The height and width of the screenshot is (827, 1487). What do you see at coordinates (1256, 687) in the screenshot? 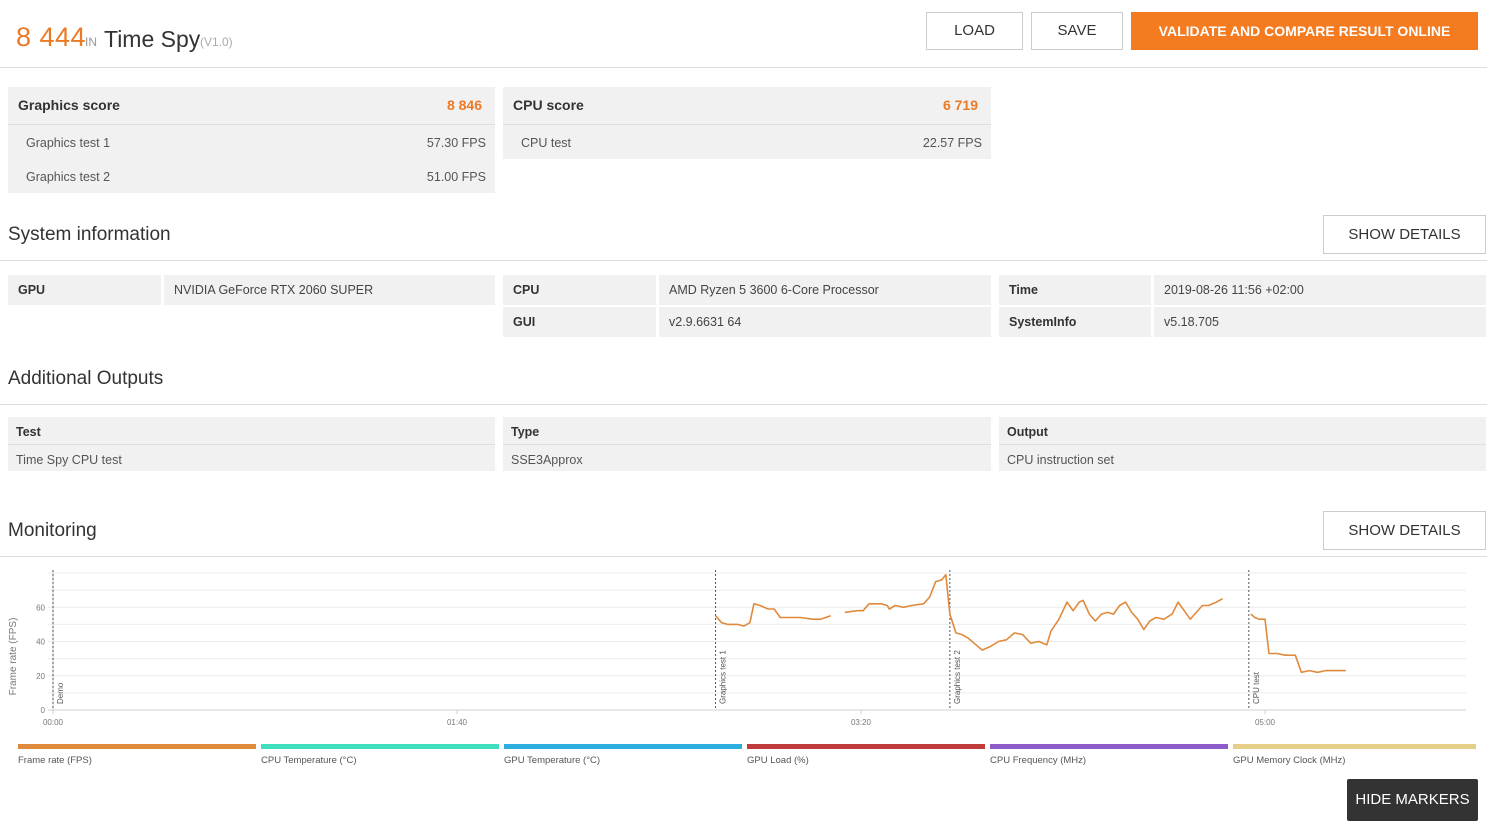
I see `test-marker-label: CPU test` at bounding box center [1256, 687].